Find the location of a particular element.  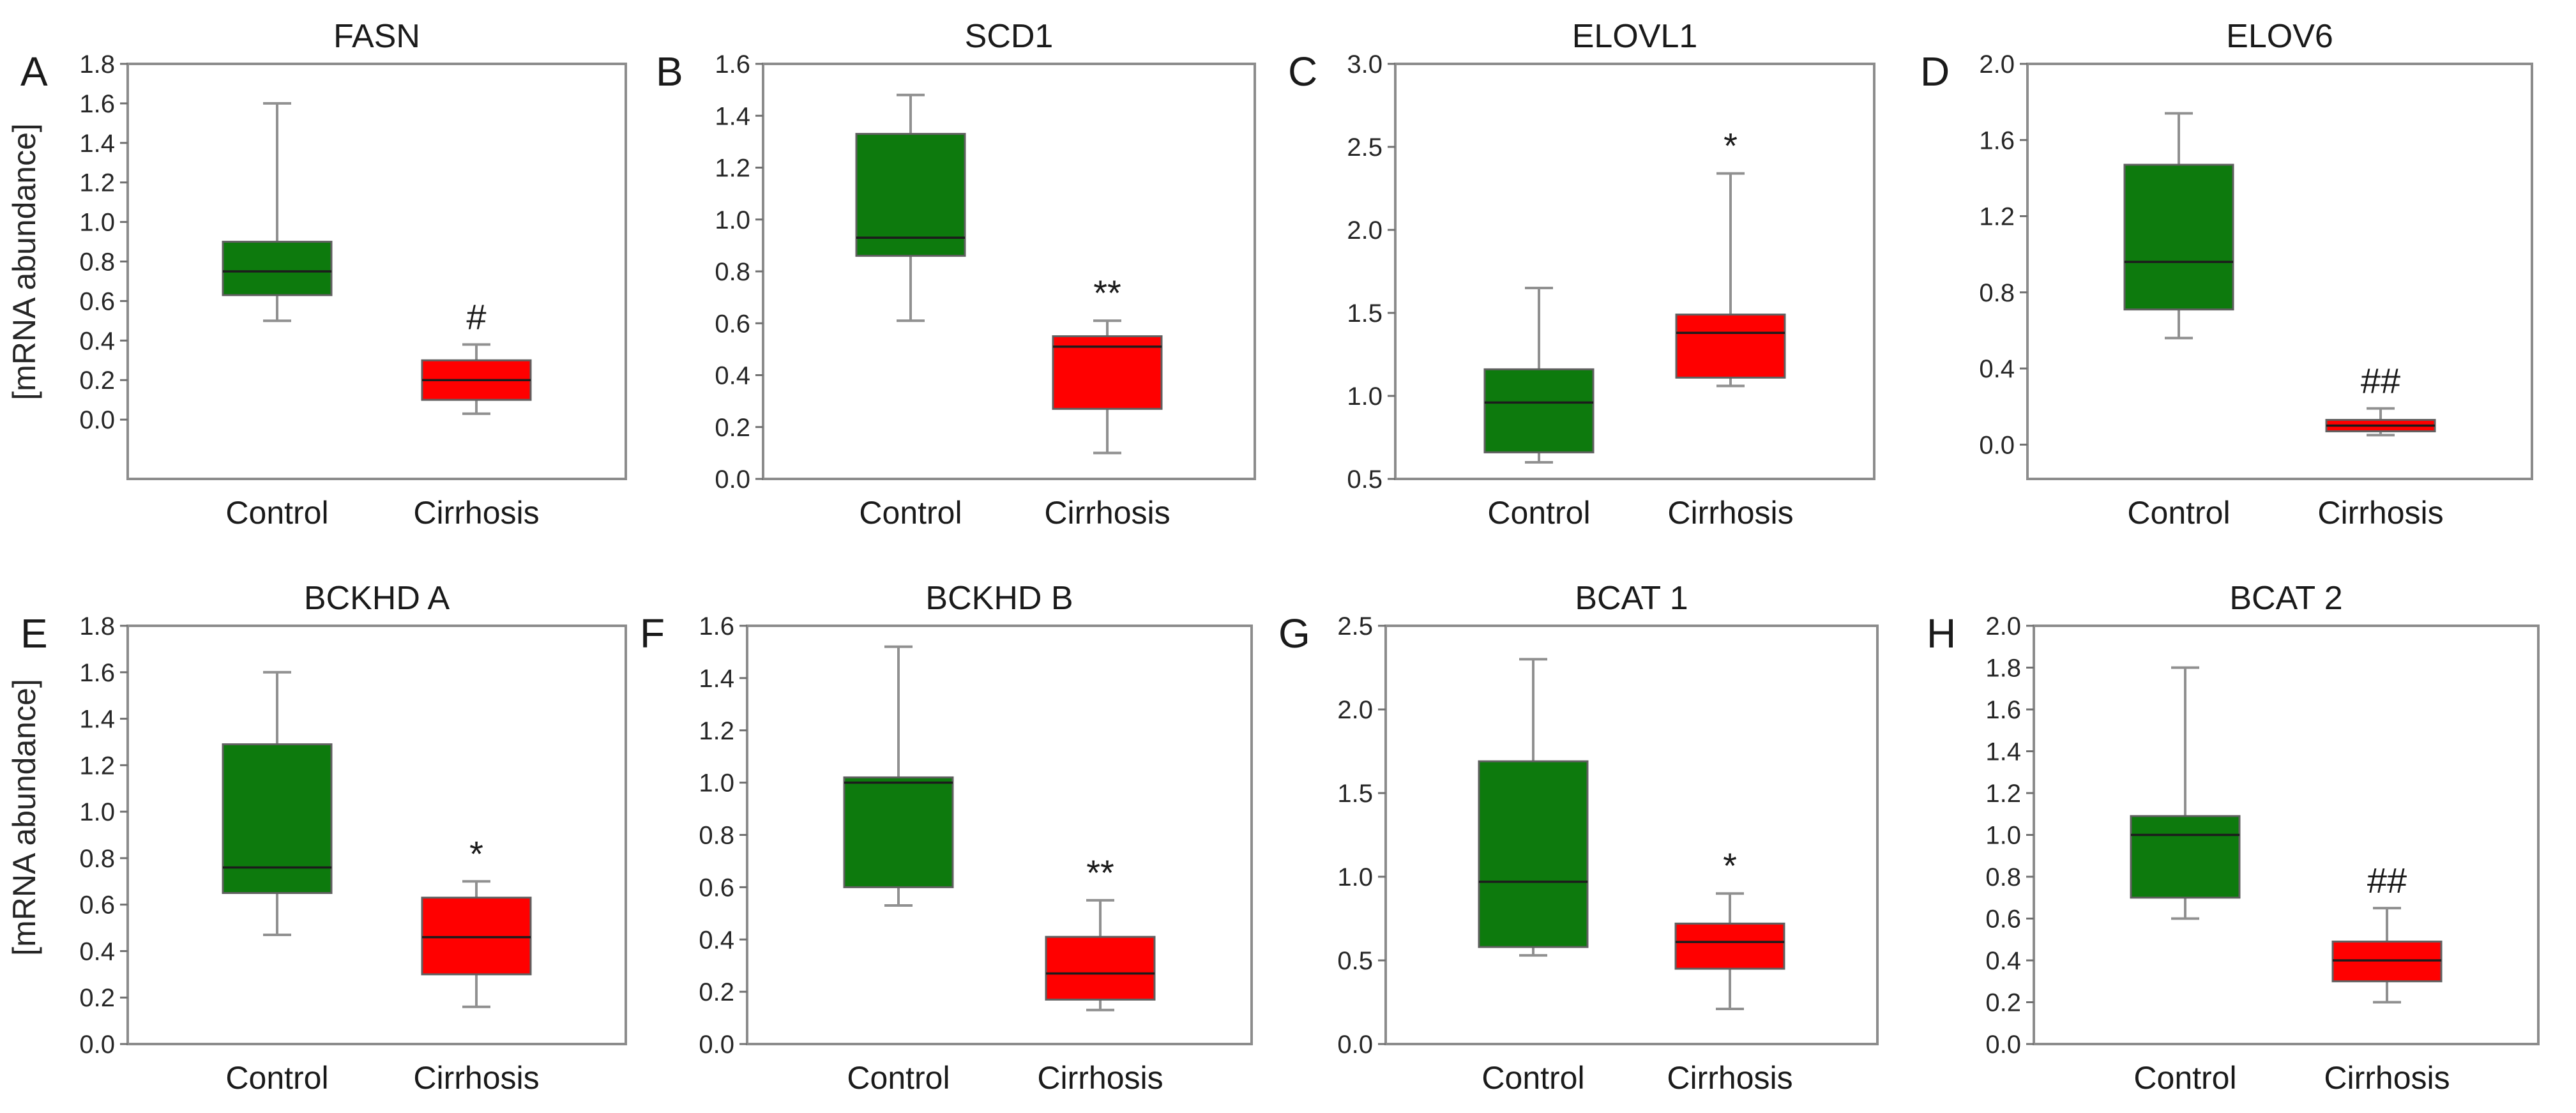

y-axis-label-top: [mRNA abundance] is located at coordinates (24, 261).